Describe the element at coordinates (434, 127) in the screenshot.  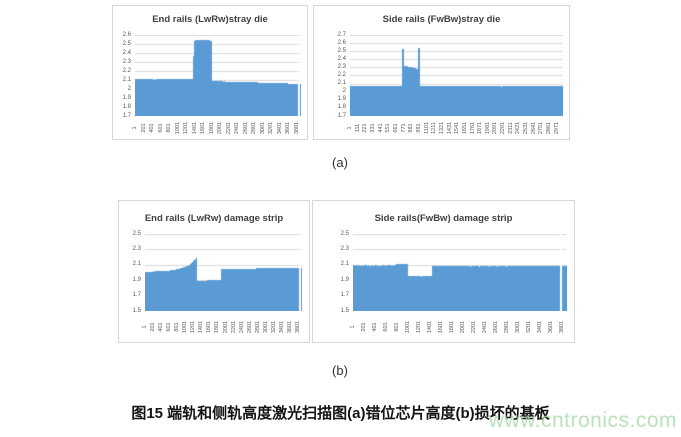
I see `x-tick-label: 1211` at that location.